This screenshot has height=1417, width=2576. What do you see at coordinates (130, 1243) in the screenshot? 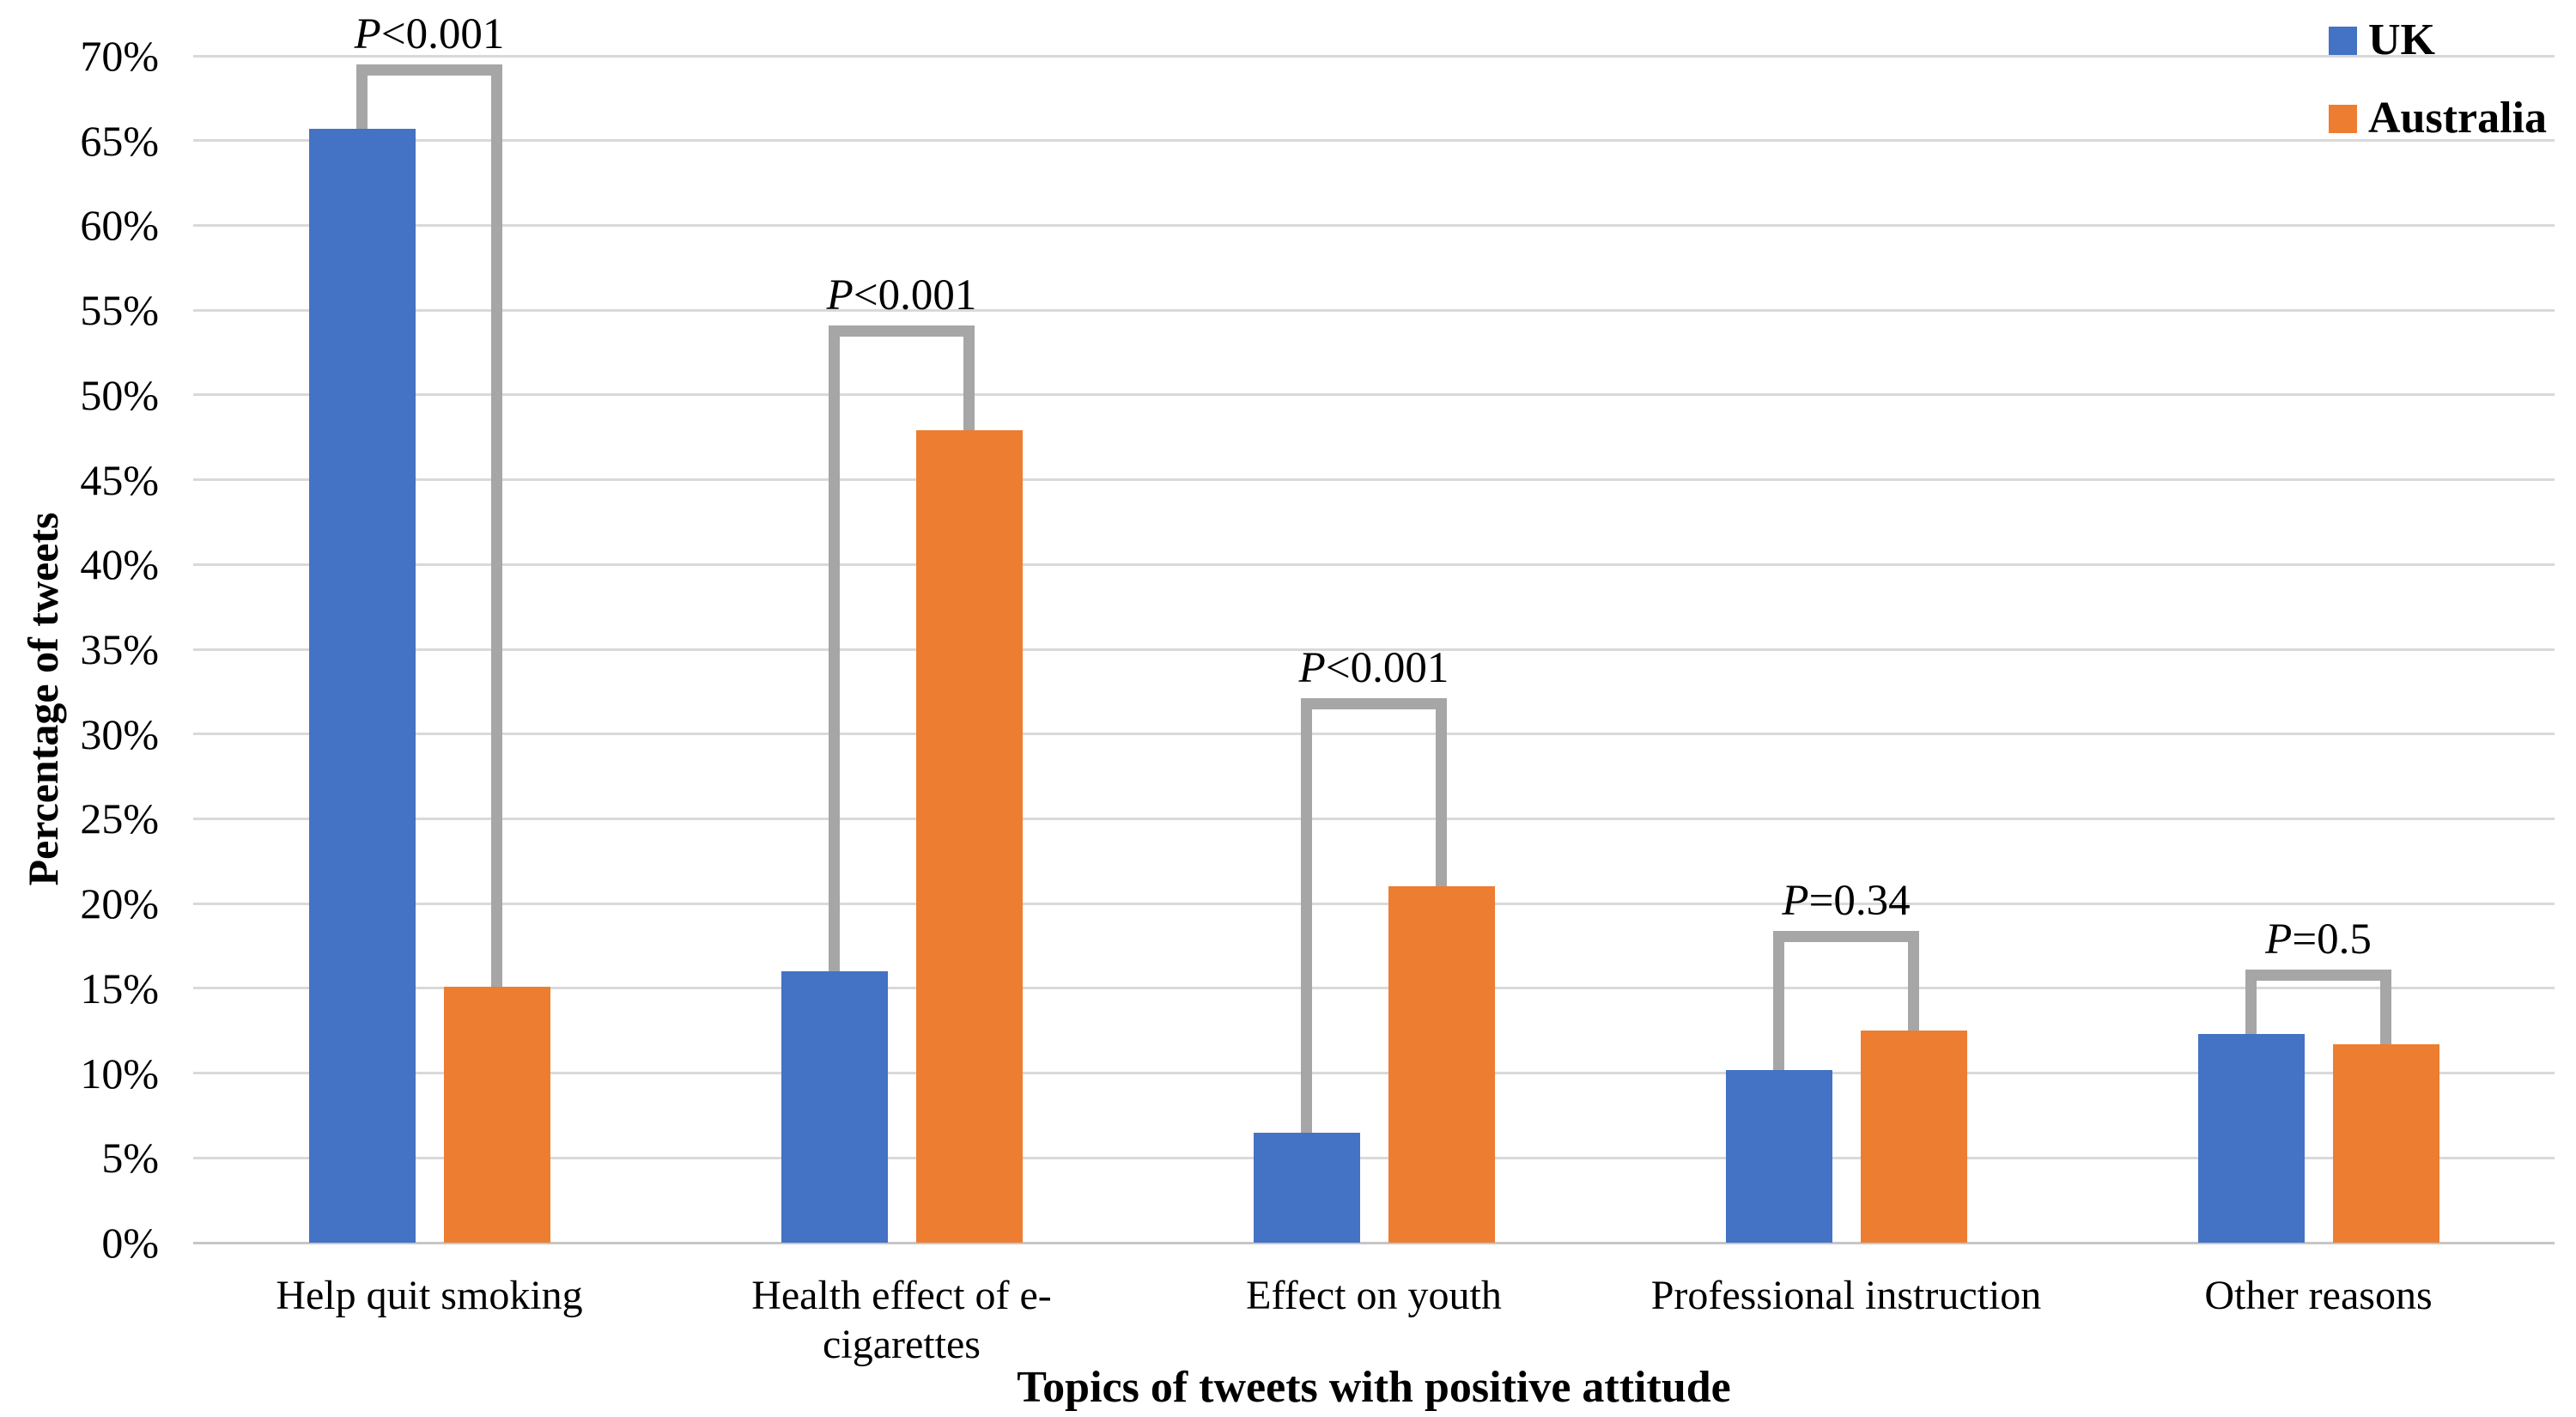
I see `y-tick-label: 0%` at bounding box center [130, 1243].